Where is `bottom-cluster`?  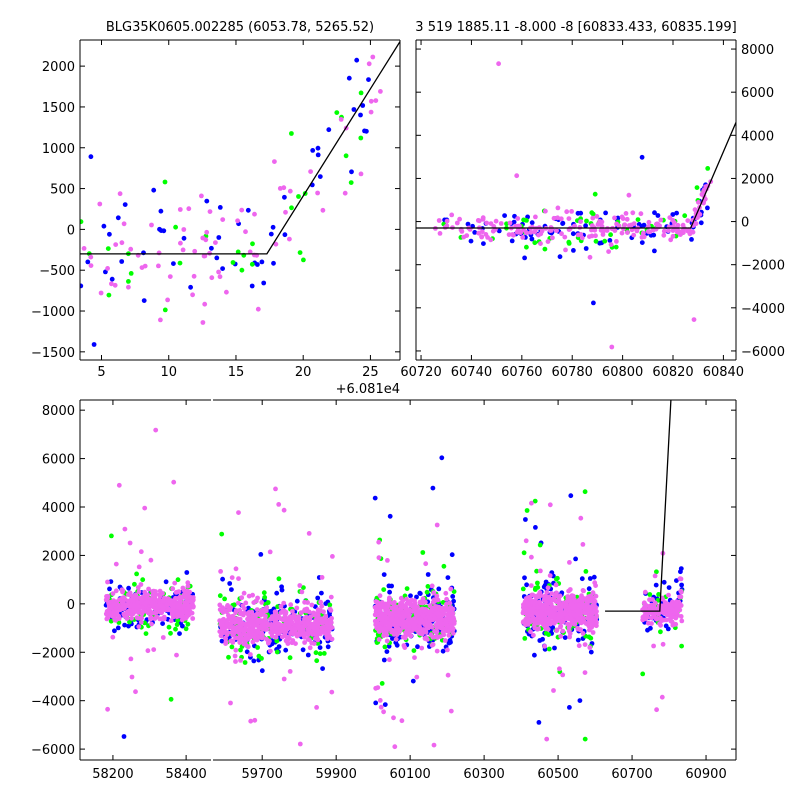
bottom-cluster is located at coordinates (276, 616).